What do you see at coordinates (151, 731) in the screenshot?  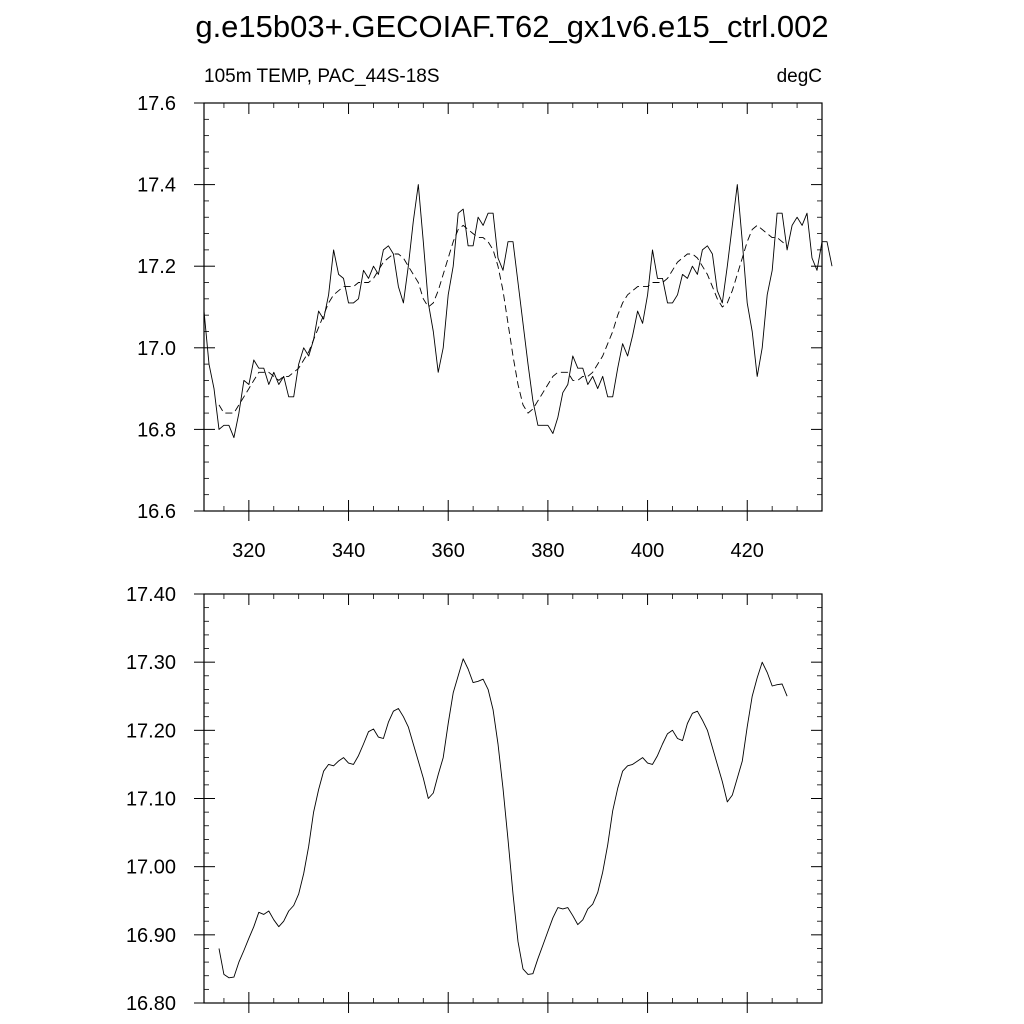 I see `bottom-y-tick-label: 17.20` at bounding box center [151, 731].